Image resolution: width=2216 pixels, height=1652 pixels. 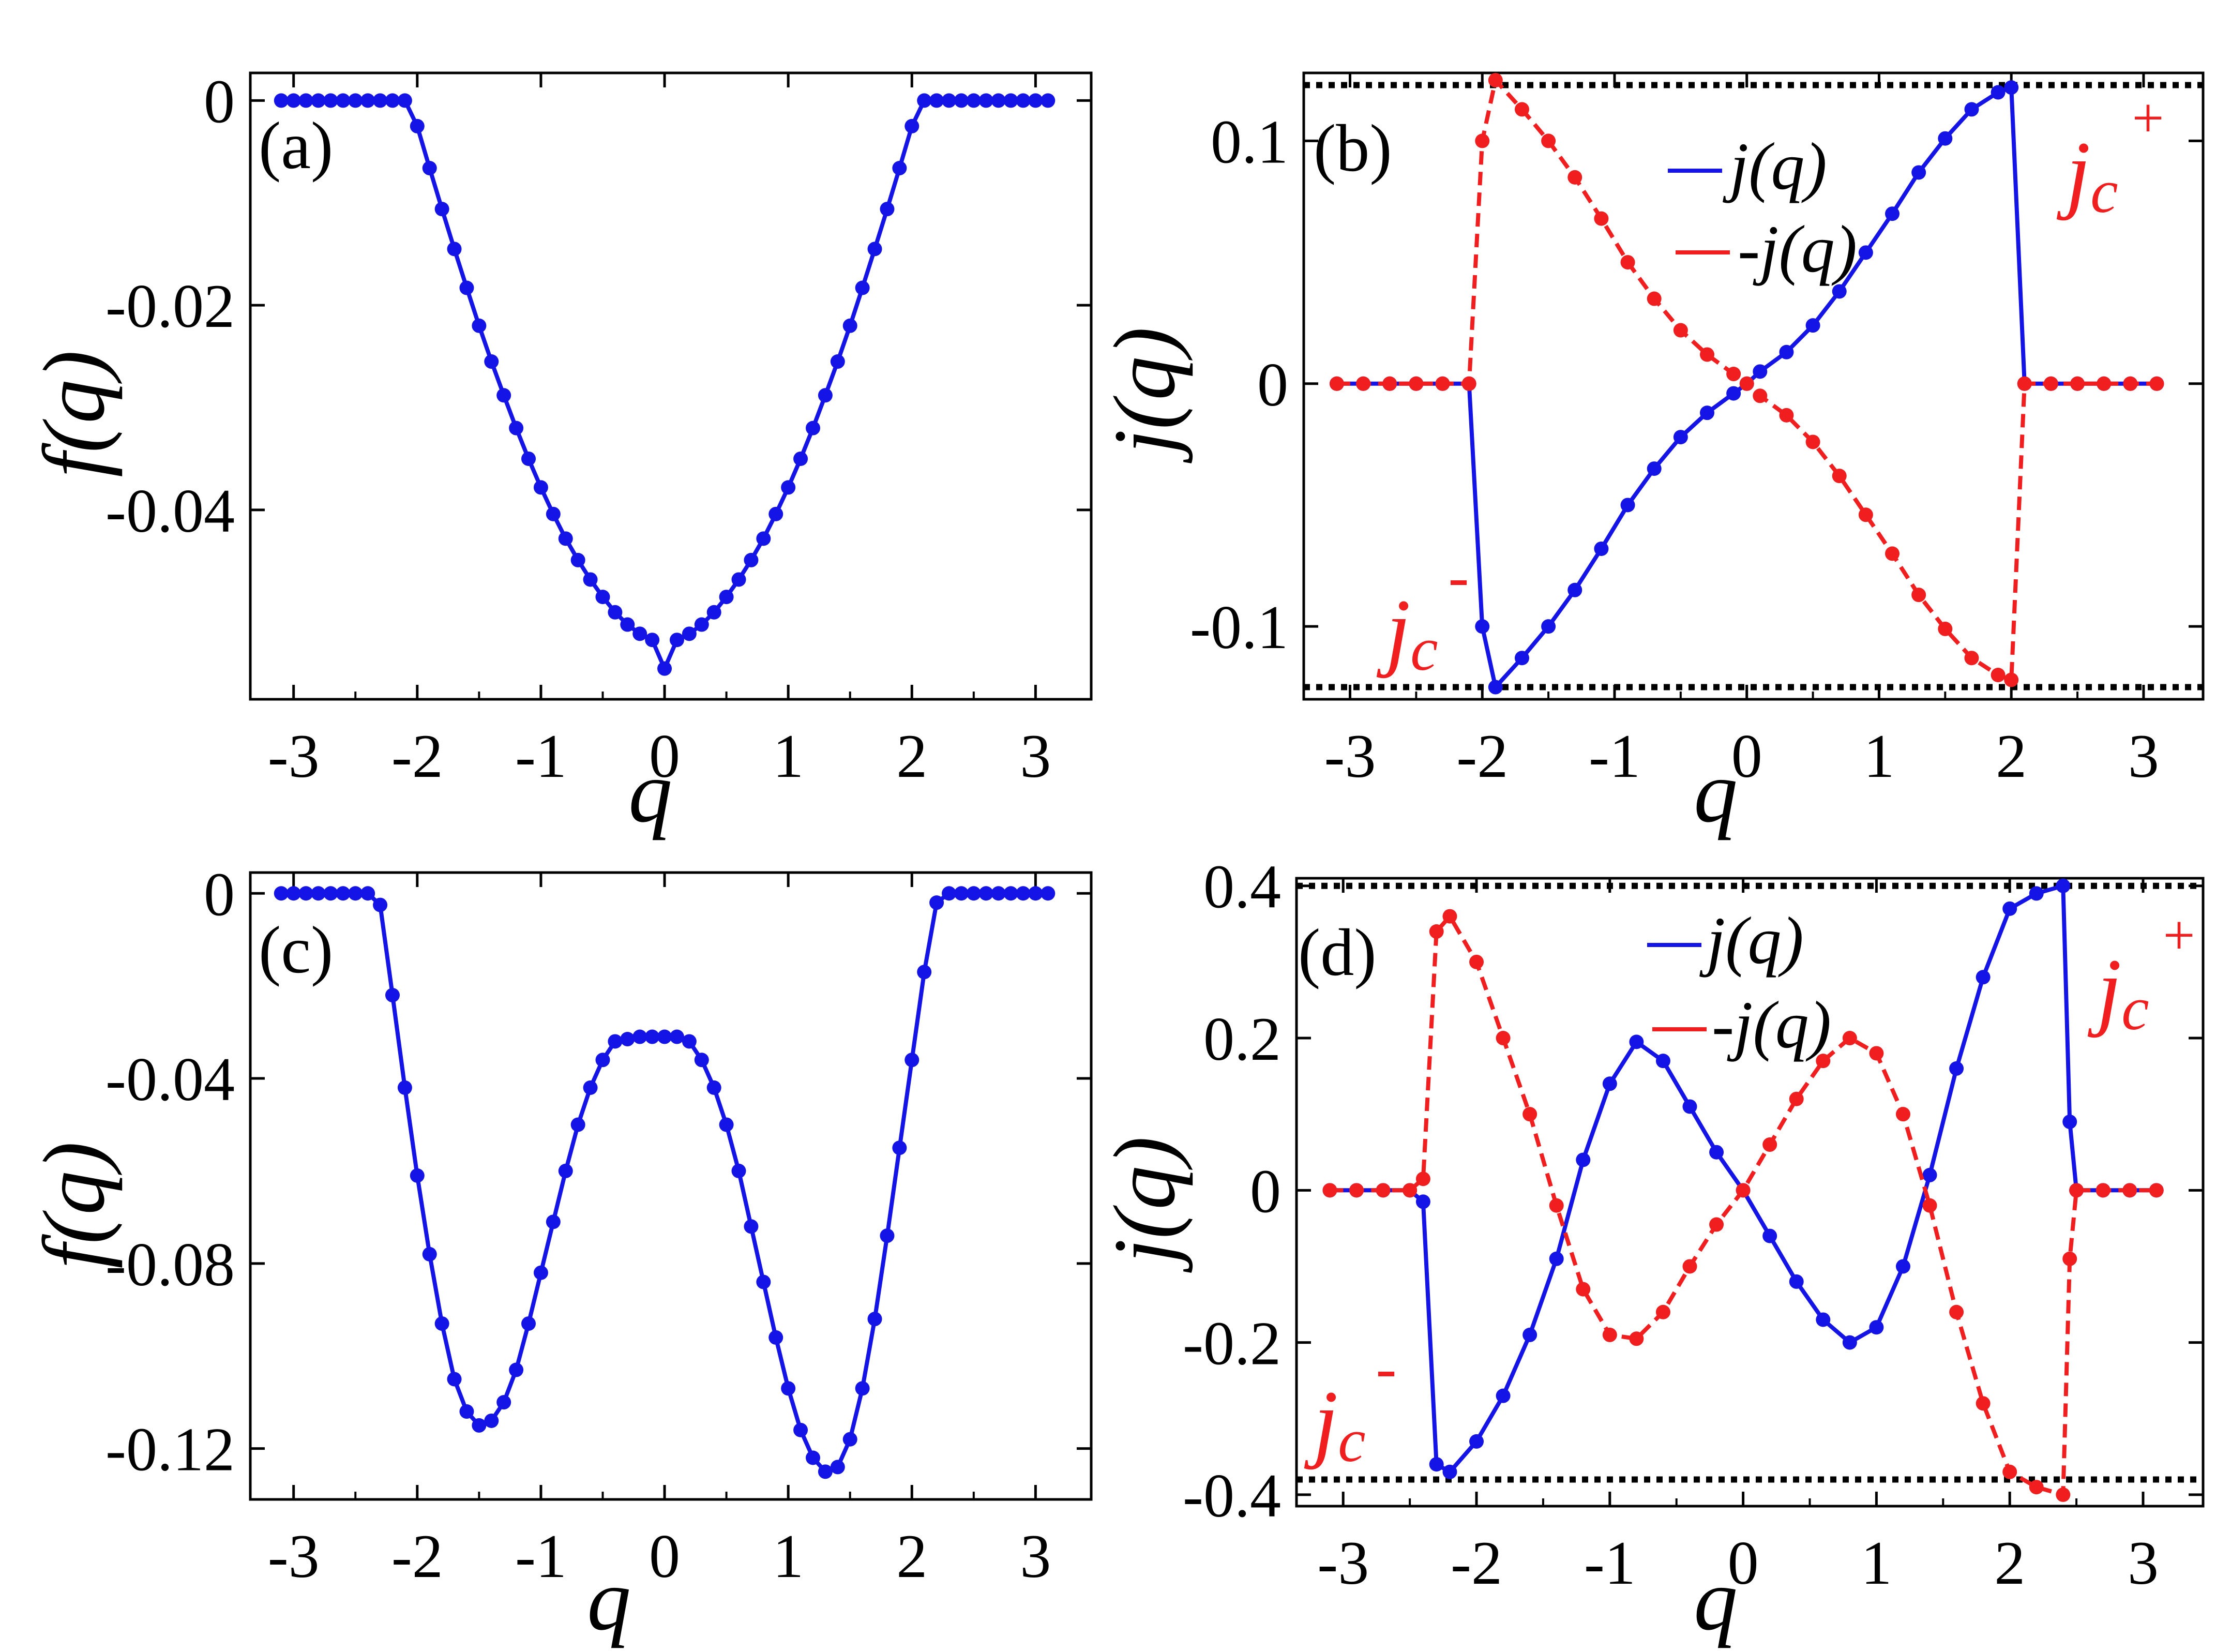 What do you see at coordinates (1876, 1563) in the screenshot?
I see `xtick-label-d: 1` at bounding box center [1876, 1563].